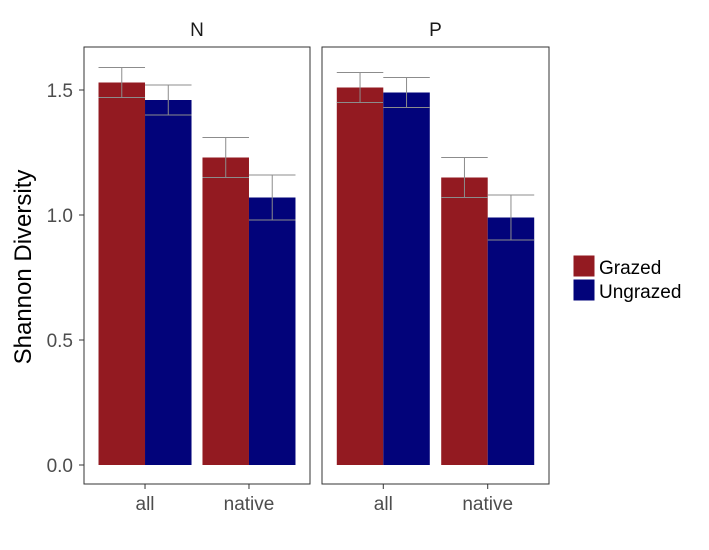  I want to click on bar-n-native-ungrazed, so click(272, 331).